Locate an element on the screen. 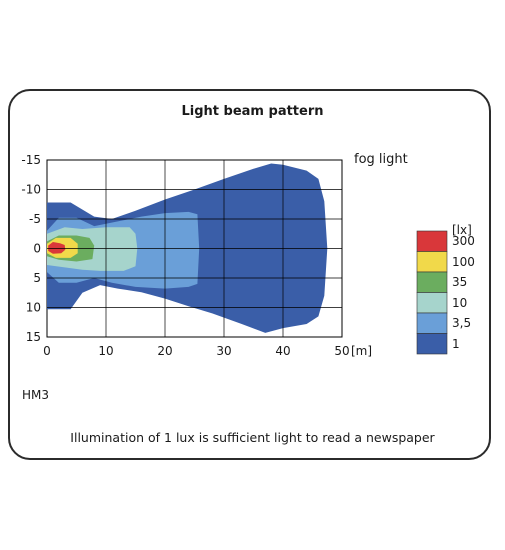 This screenshot has height=550, width=505. x-tick-layer: 0 10 20 30 40 50 [m] is located at coordinates (207, 351).